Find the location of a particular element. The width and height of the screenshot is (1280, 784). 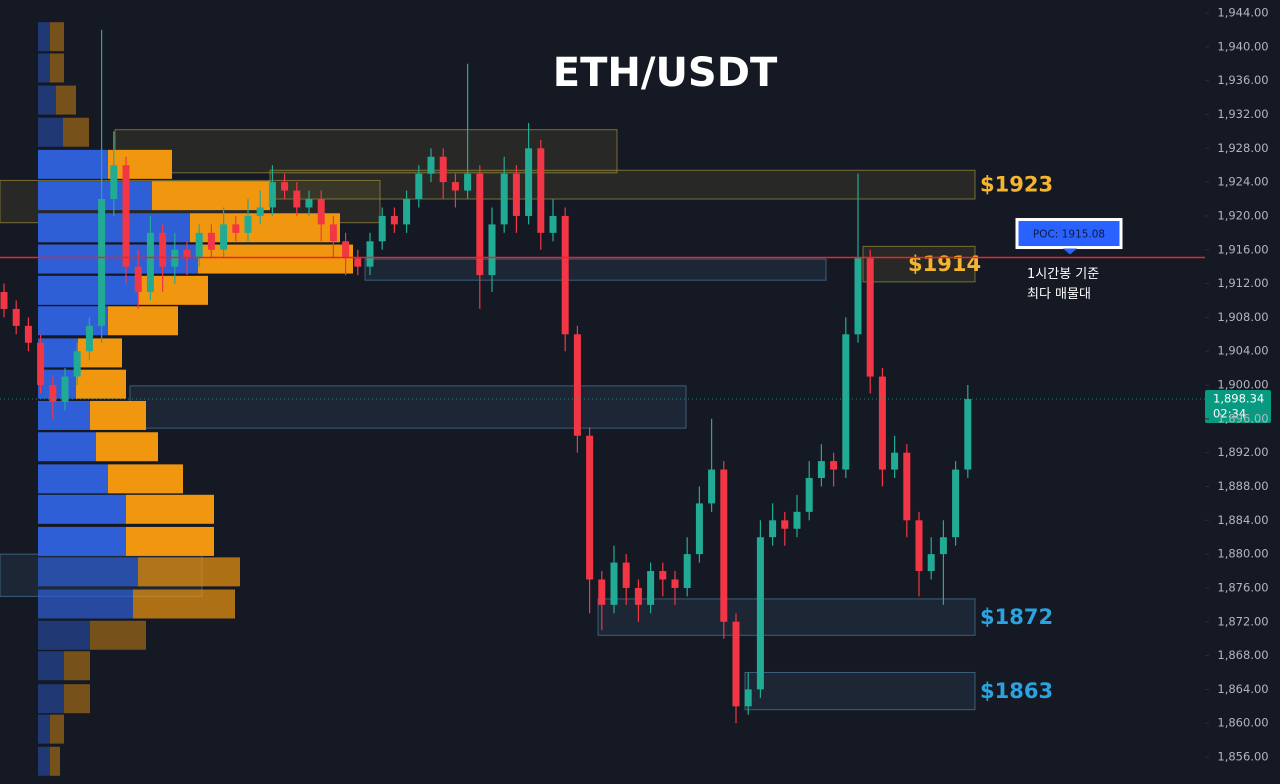

poc-box is located at coordinates (1069, 234).